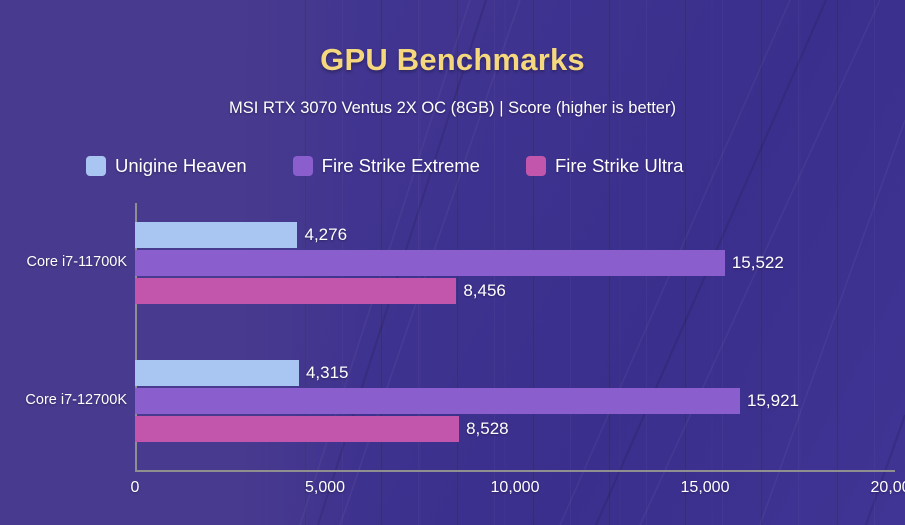  Describe the element at coordinates (76, 400) in the screenshot. I see `category-label: Core i7-12700K` at that location.